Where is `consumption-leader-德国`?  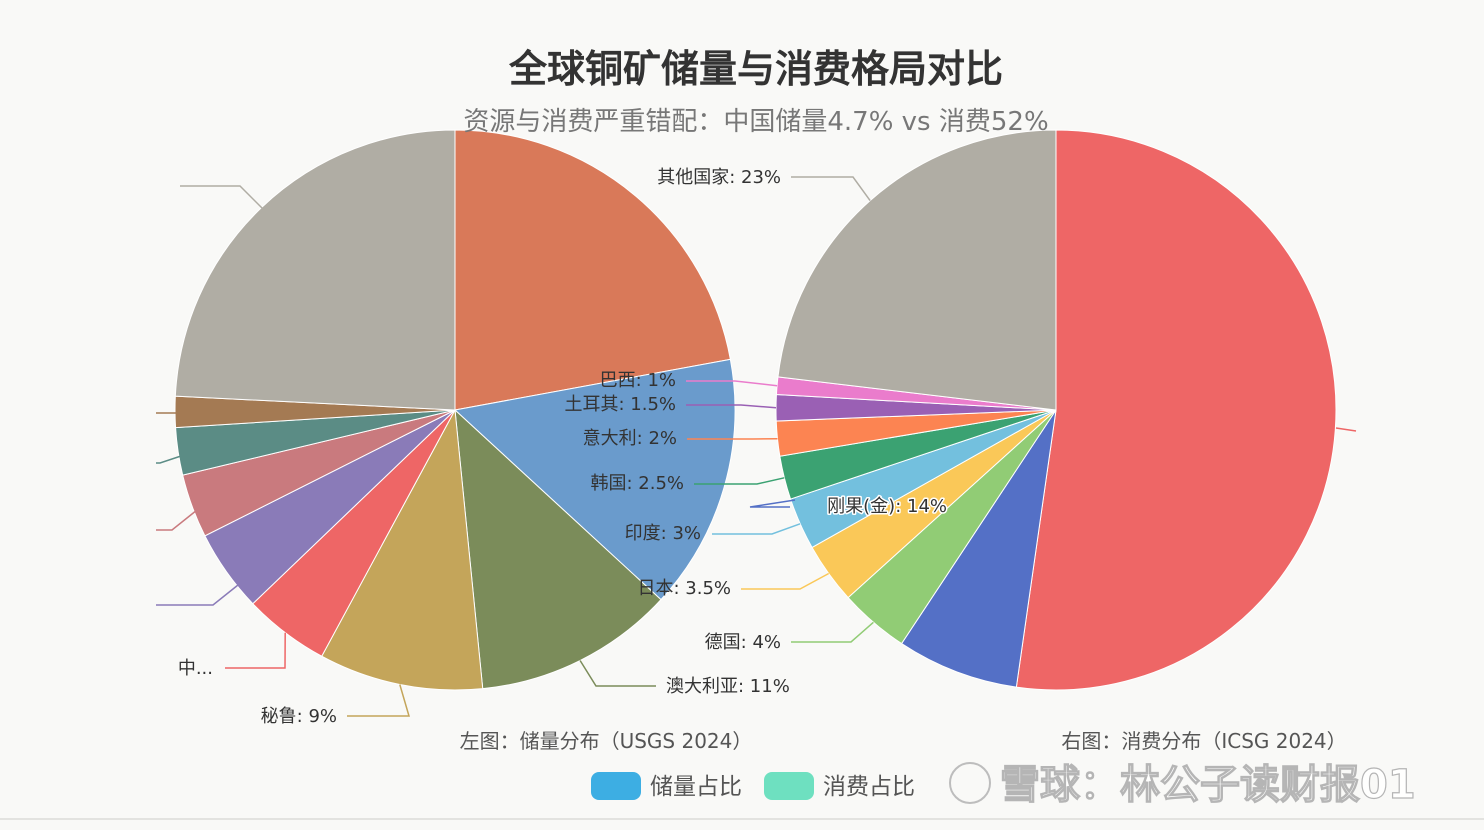
consumption-leader-德国 is located at coordinates (832, 632).